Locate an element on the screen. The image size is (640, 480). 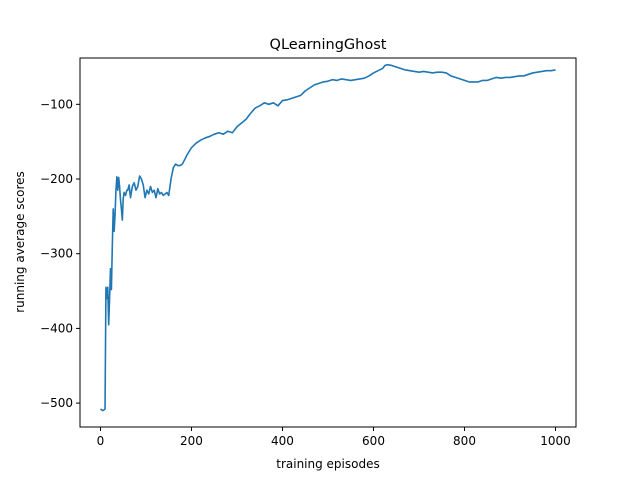
x-axis-label: training episodes is located at coordinates (327, 464).